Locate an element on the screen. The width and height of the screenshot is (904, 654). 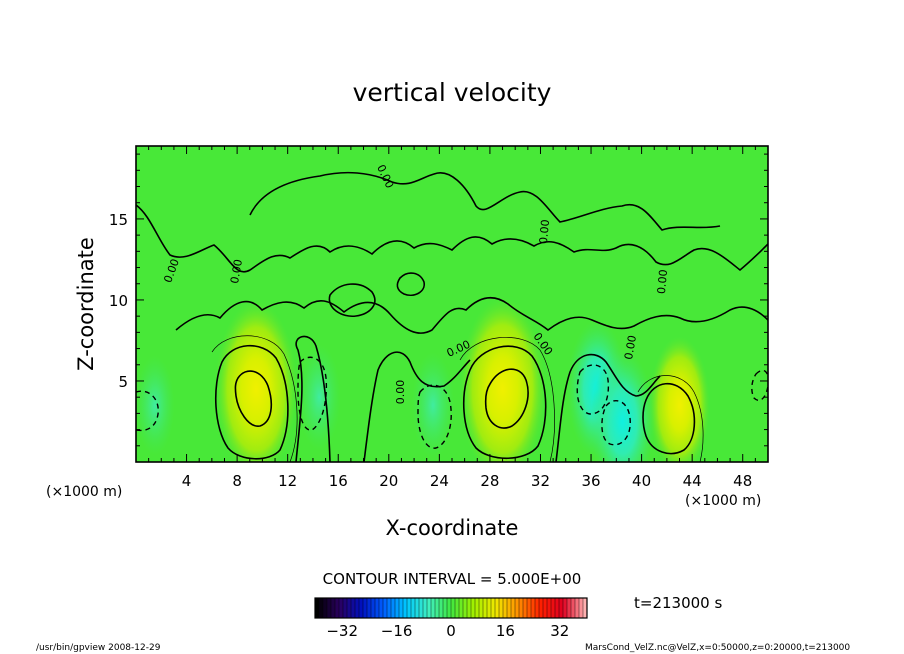
y-axis-label: Z-coordinate is located at coordinates (86, 304).